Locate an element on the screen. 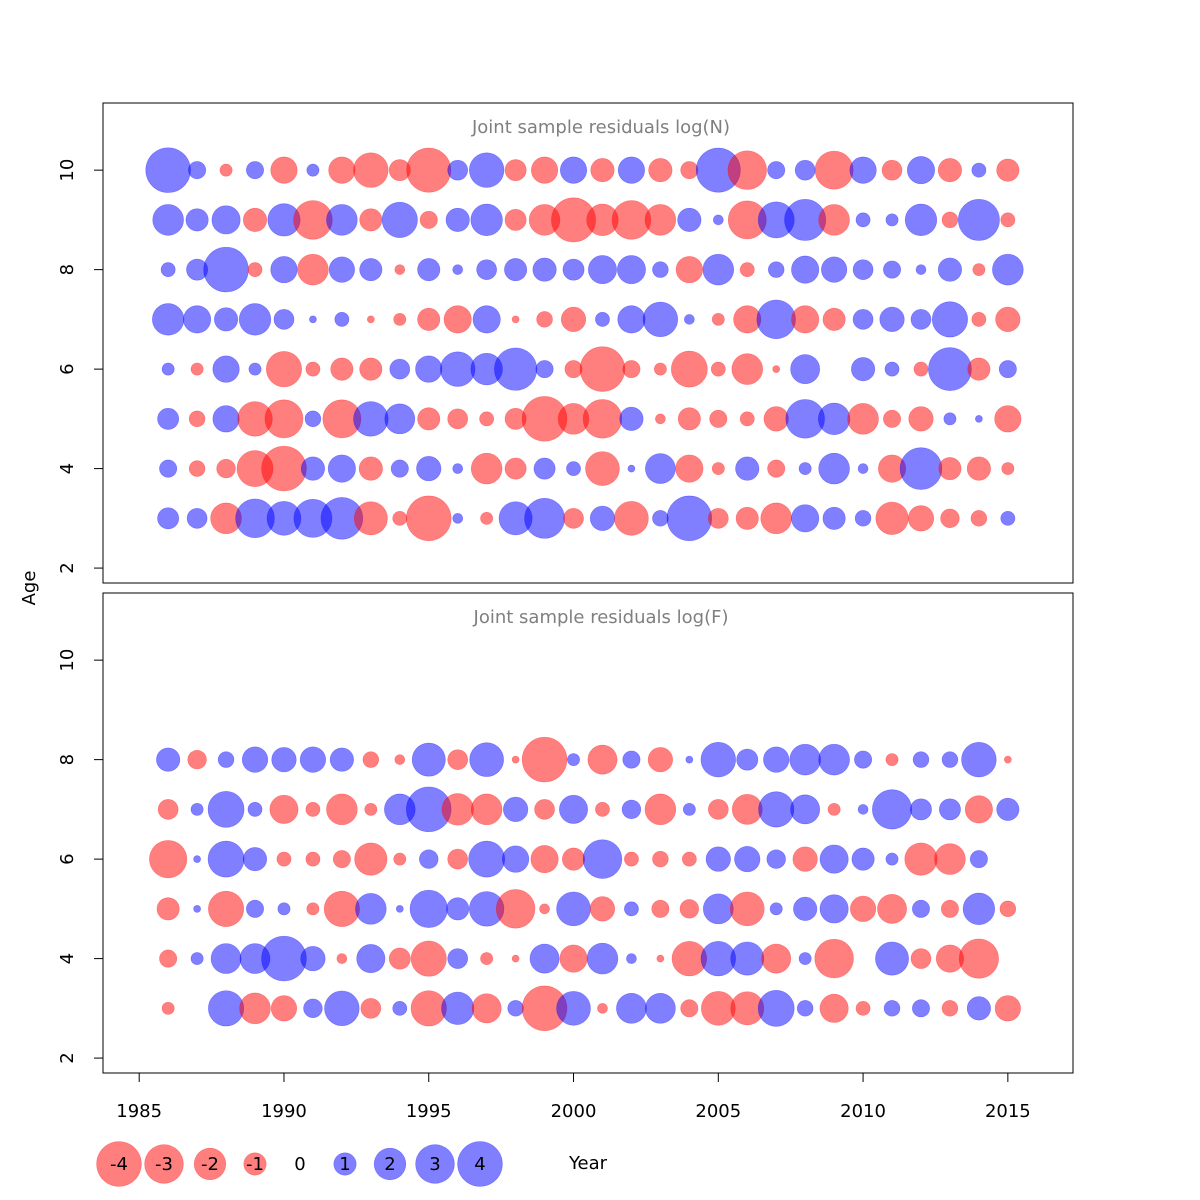 Image resolution: width=1200 pixels, height=1200 pixels. panel-top-y-axis: 2 4 6 8 10 is located at coordinates (80, 366).